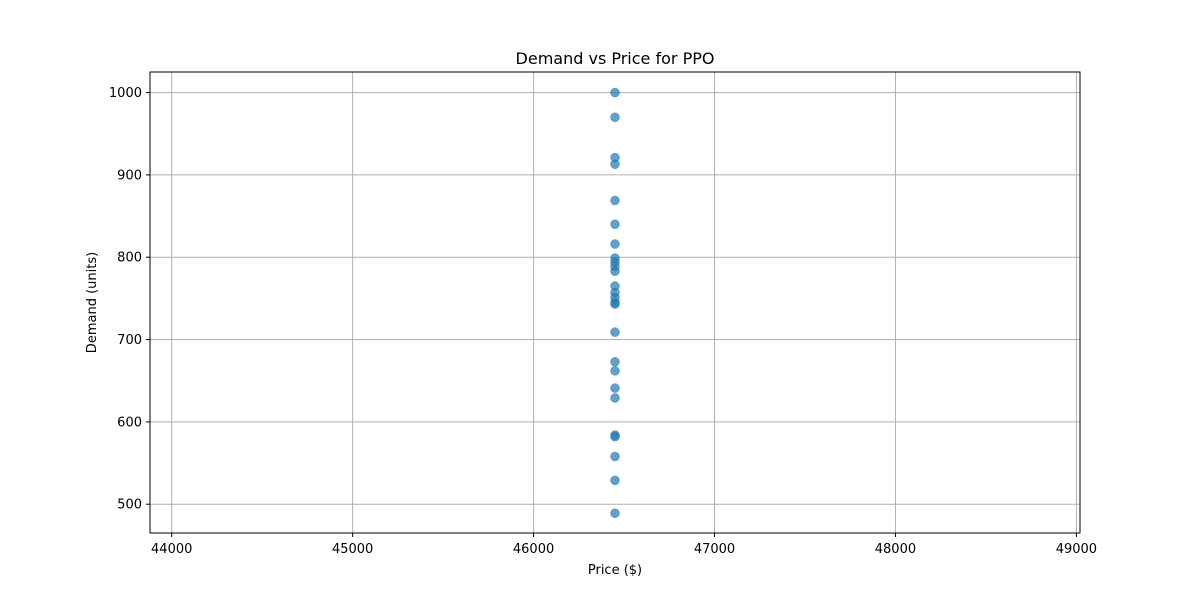 Image resolution: width=1200 pixels, height=604 pixels. What do you see at coordinates (125, 93) in the screenshot?
I see `y-tick-label: 1000` at bounding box center [125, 93].